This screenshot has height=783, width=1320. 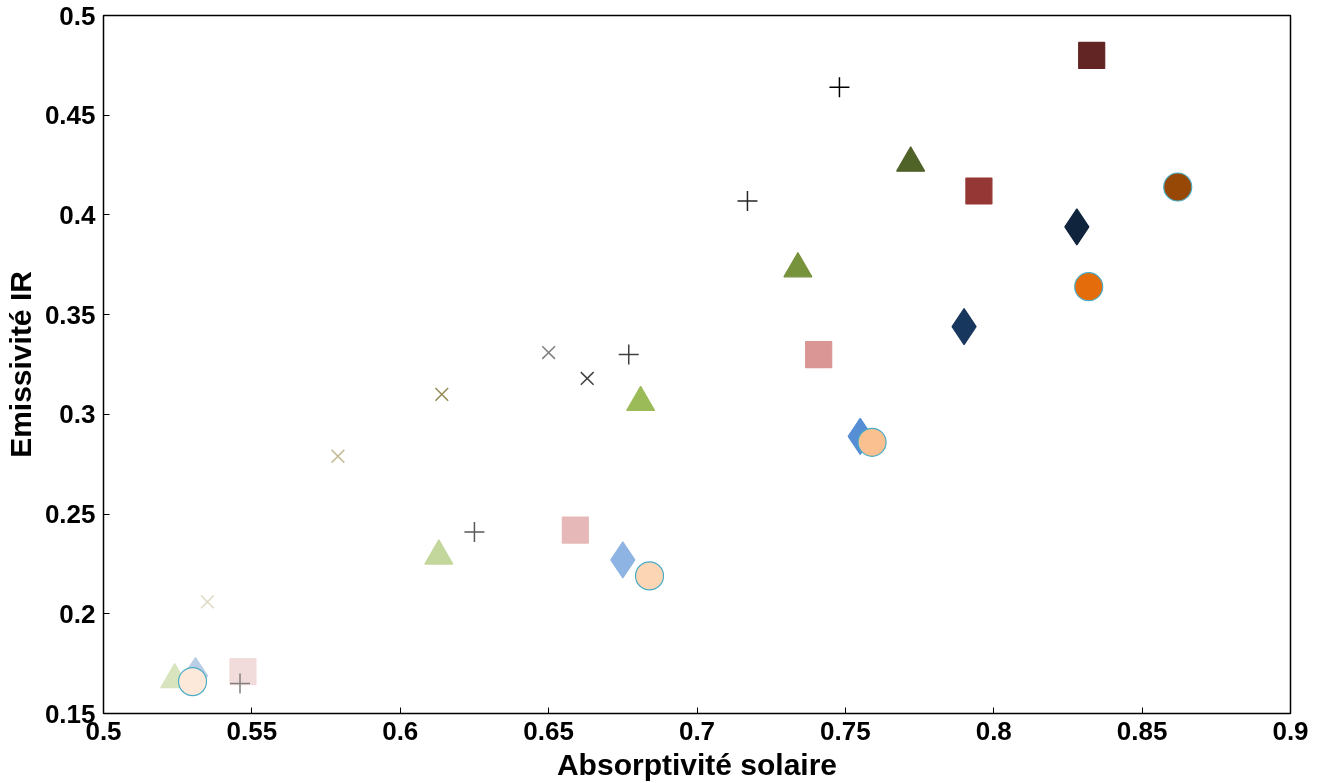 What do you see at coordinates (845, 730) in the screenshot?
I see `x-tick-label: 0.75` at bounding box center [845, 730].